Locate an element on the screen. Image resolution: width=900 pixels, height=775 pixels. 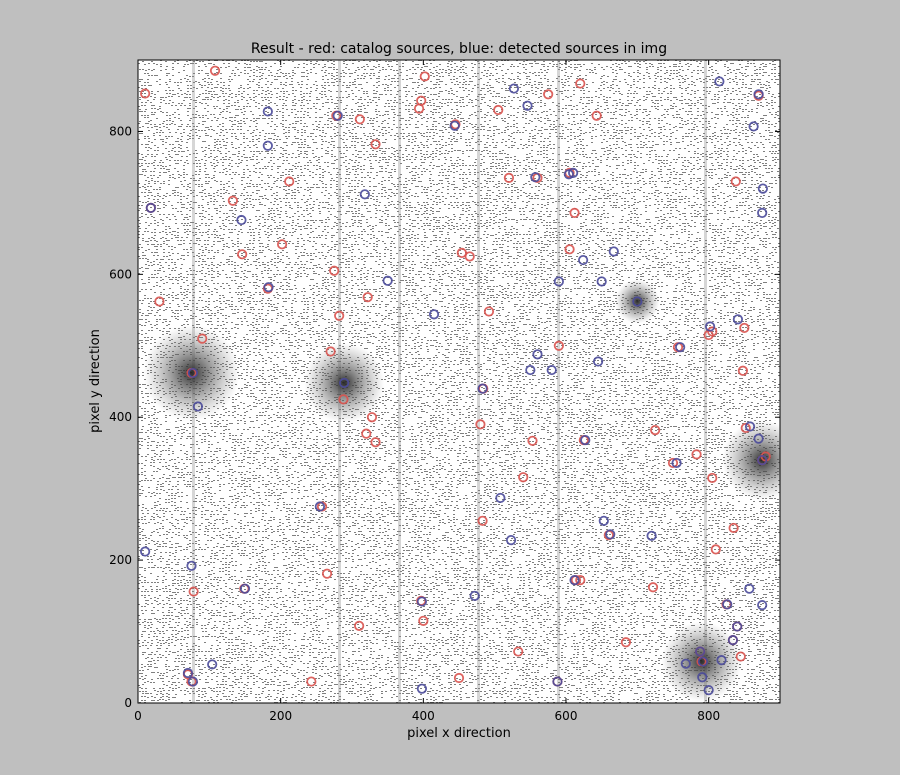
x-axis-label: pixel x direction is located at coordinates (459, 733).